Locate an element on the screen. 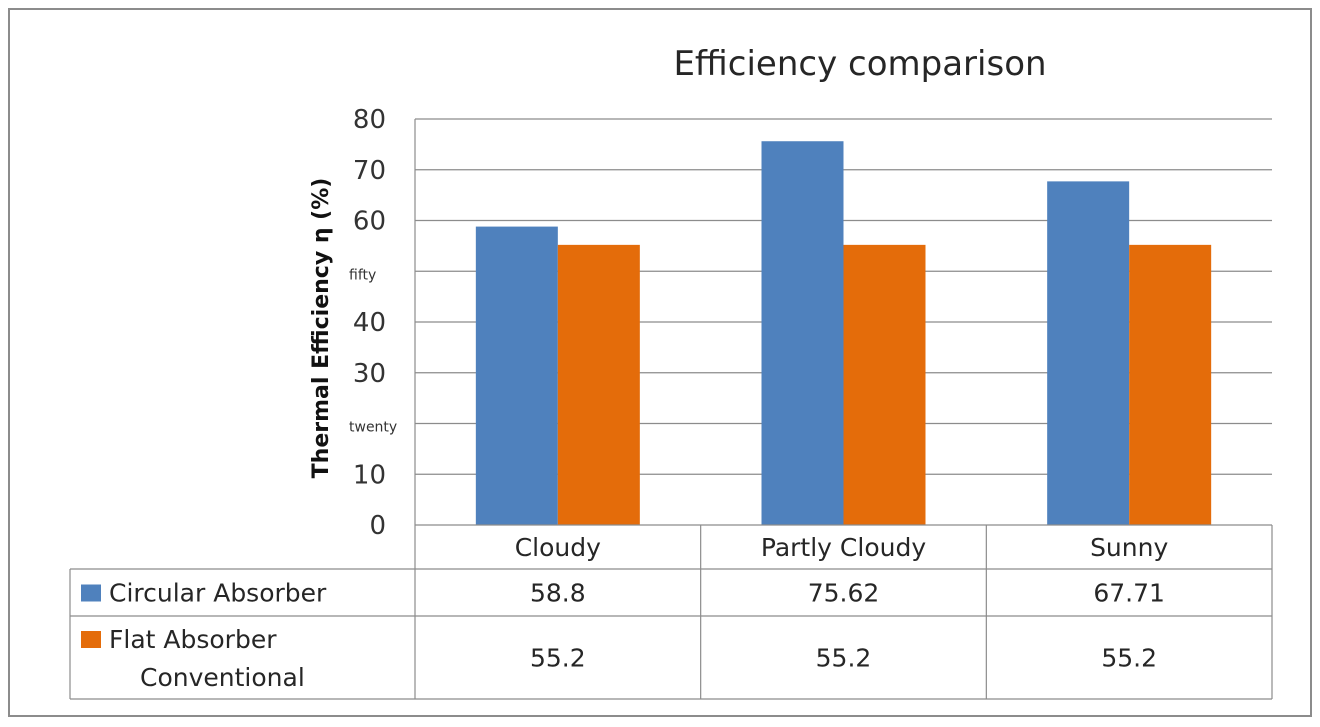 Image resolution: width=1320 pixels, height=727 pixels. y-axis-label: Thermal Efficiency η (%) is located at coordinates (321, 328).